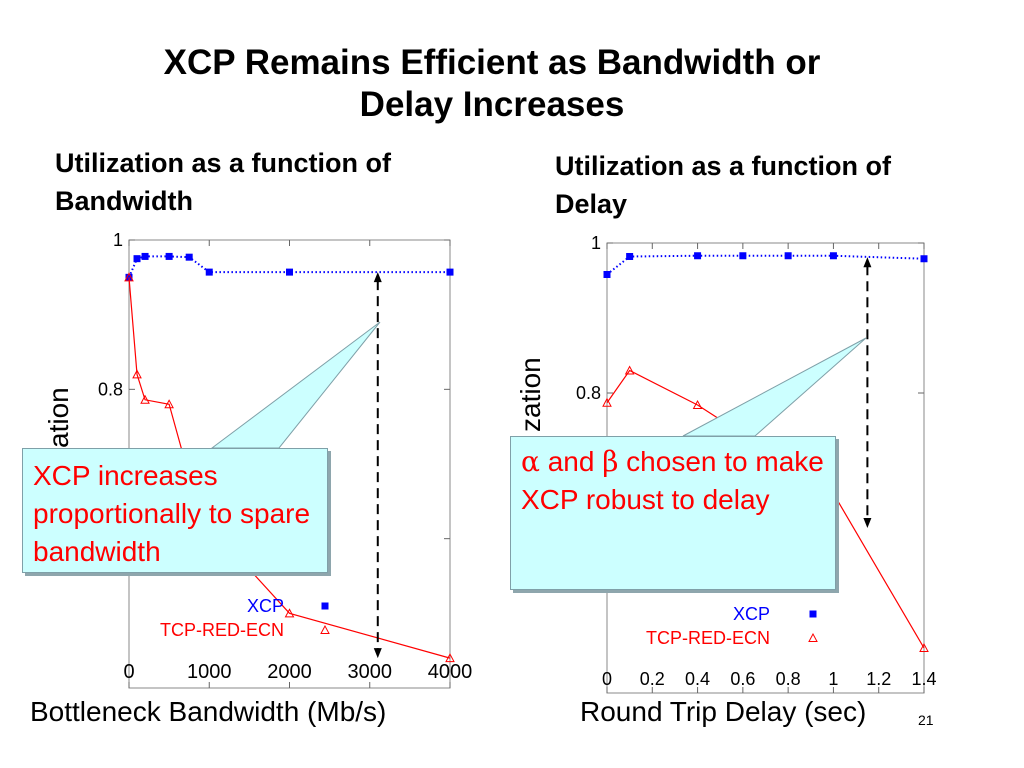  I want to click on slide-title-line2: Delay Increases, so click(492, 104).